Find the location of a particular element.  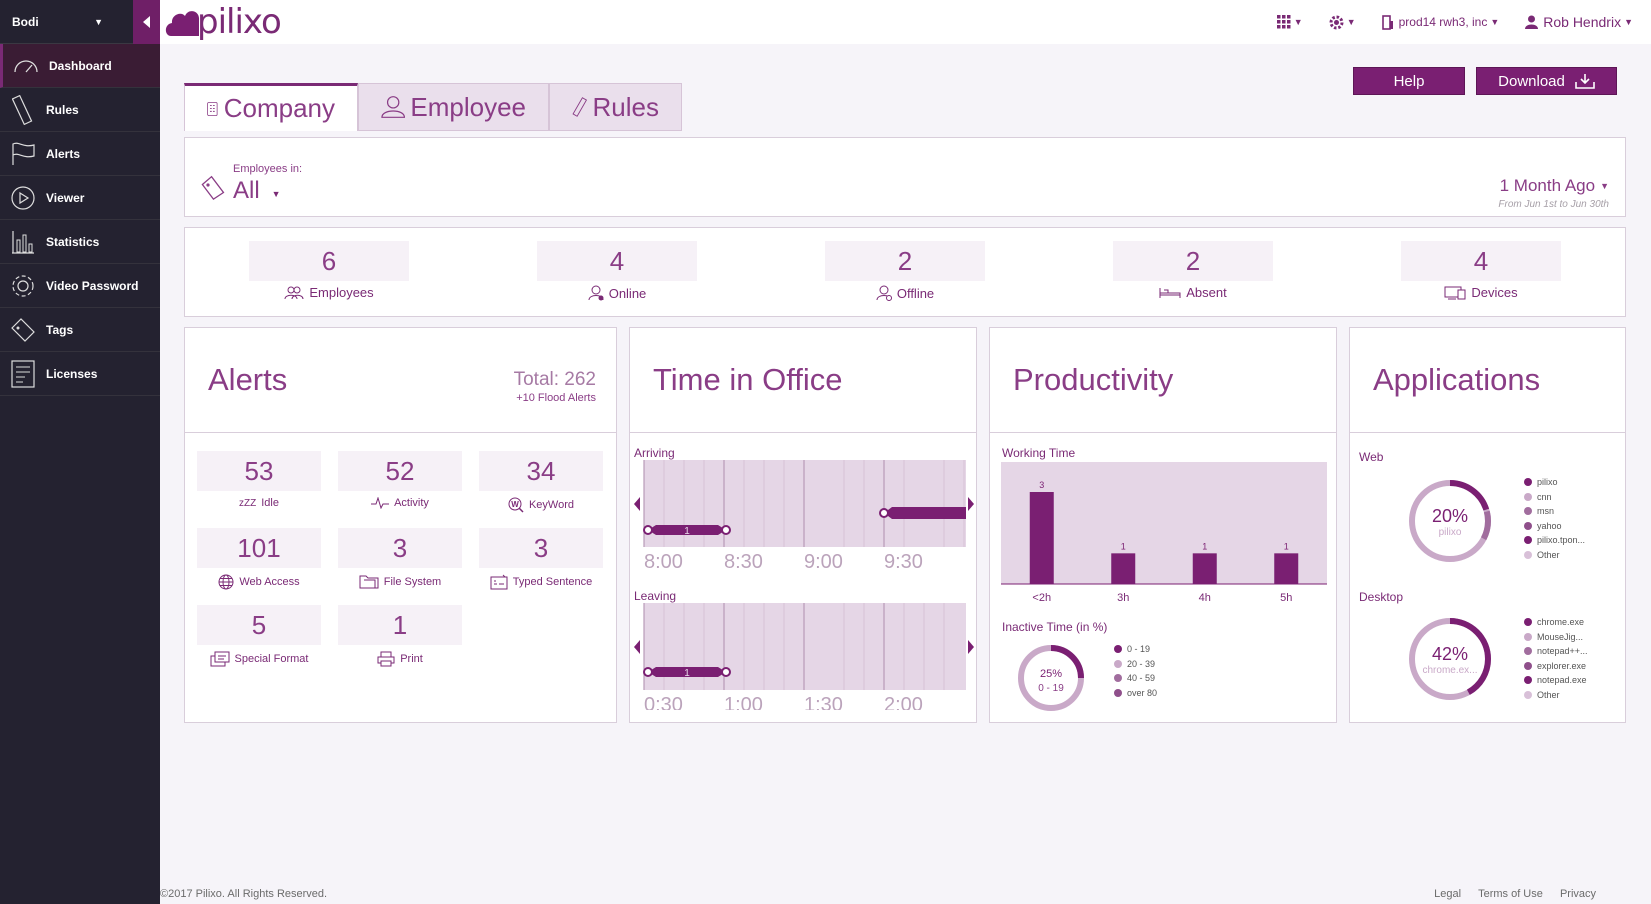

group-icon is located at coordinates (294, 292).